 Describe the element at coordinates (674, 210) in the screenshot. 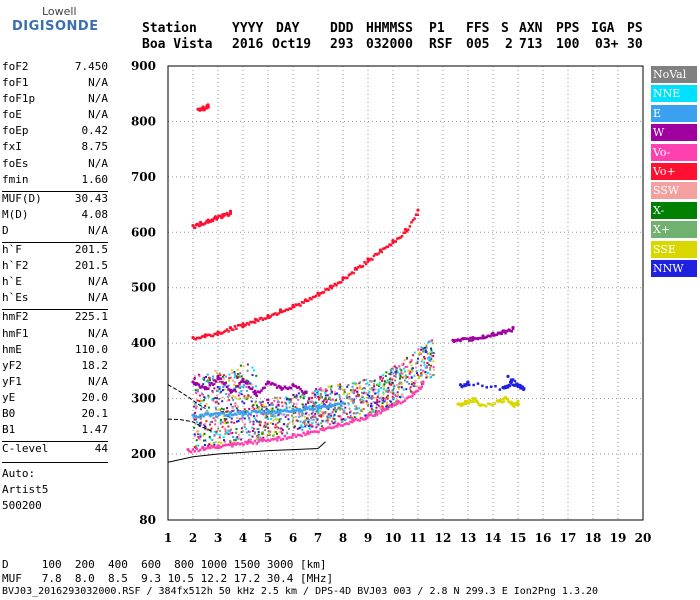

I see `legend-item: X-` at that location.